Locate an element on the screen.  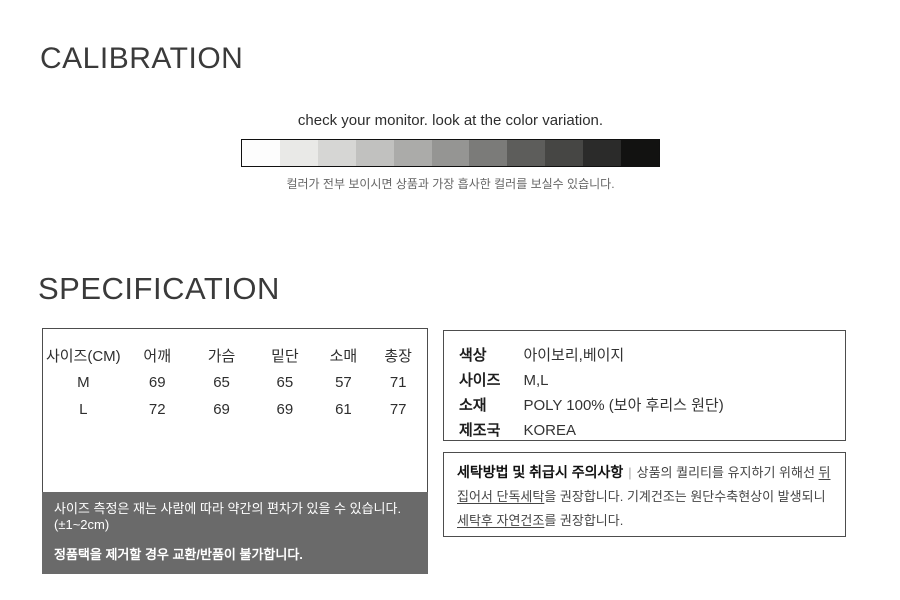
info-row-size: 사이즈 M,L is located at coordinates (652, 380).